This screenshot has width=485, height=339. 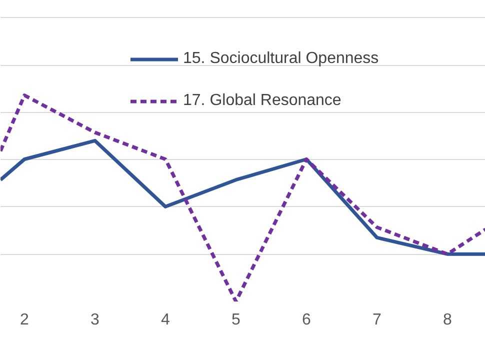 I want to click on legend-label: 15. Sociocultural Openness, so click(x=281, y=59).